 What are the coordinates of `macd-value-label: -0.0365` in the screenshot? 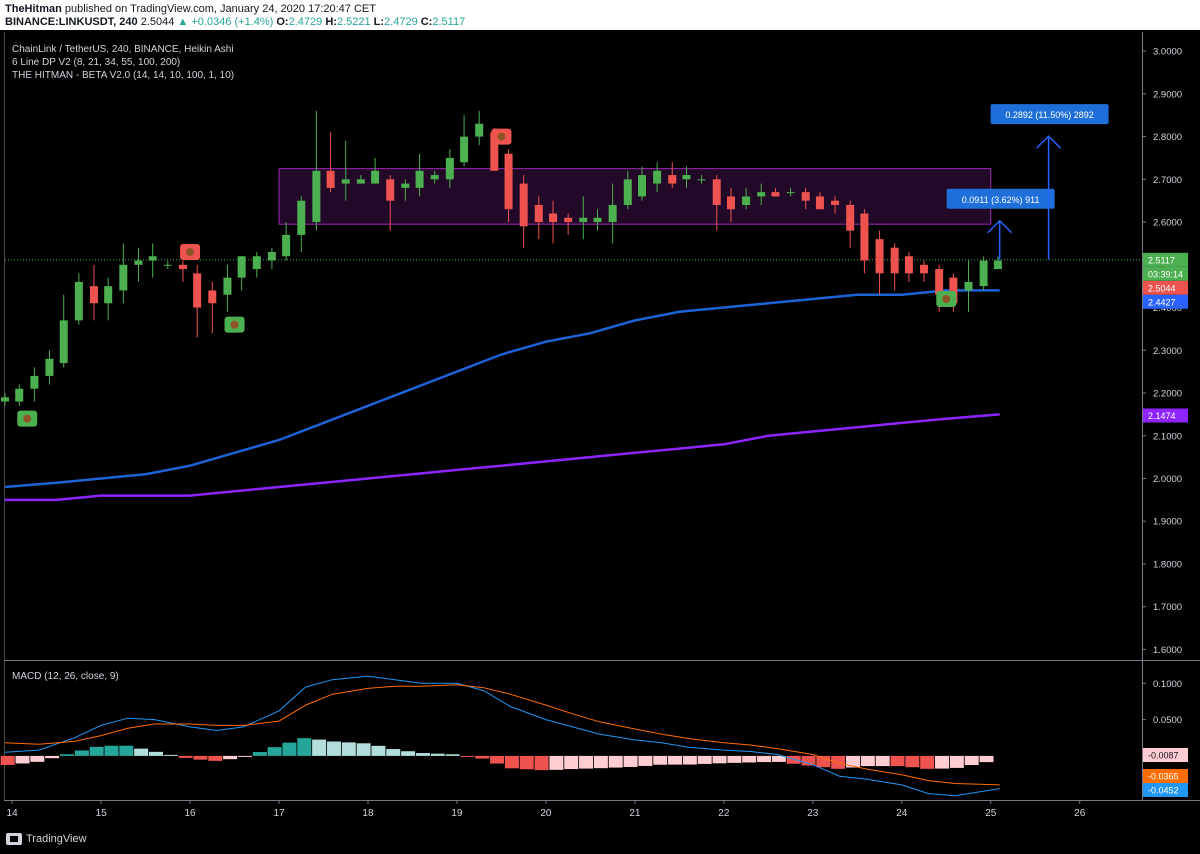 It's located at (1163, 777).